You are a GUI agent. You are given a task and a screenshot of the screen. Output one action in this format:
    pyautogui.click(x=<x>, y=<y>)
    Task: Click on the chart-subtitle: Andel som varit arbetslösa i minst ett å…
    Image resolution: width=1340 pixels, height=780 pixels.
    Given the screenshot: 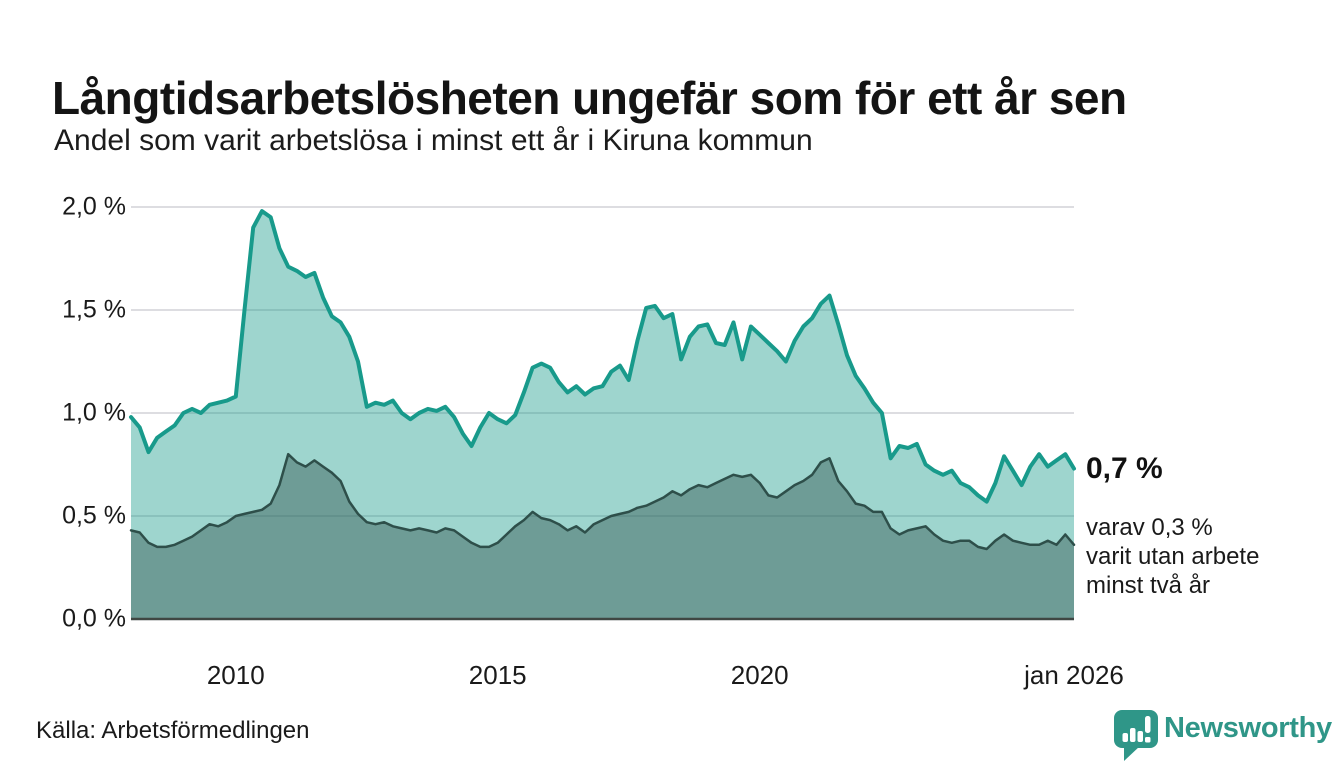 What is the action you would take?
    pyautogui.click(x=433, y=140)
    